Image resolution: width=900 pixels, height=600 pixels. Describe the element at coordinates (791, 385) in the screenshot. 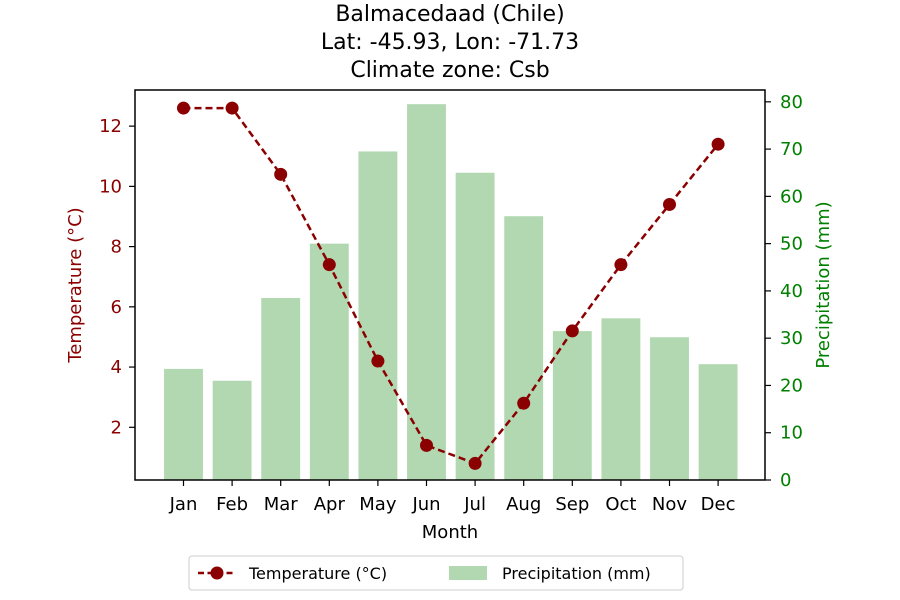

I see `right-y-tick-label: 20` at that location.